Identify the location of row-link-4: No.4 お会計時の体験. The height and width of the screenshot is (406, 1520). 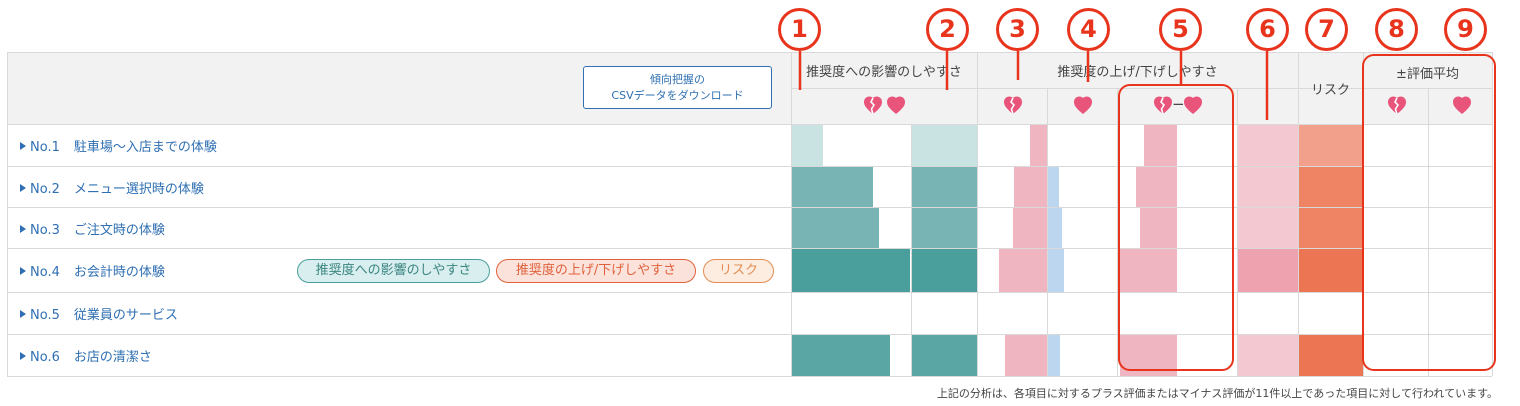
(92, 270).